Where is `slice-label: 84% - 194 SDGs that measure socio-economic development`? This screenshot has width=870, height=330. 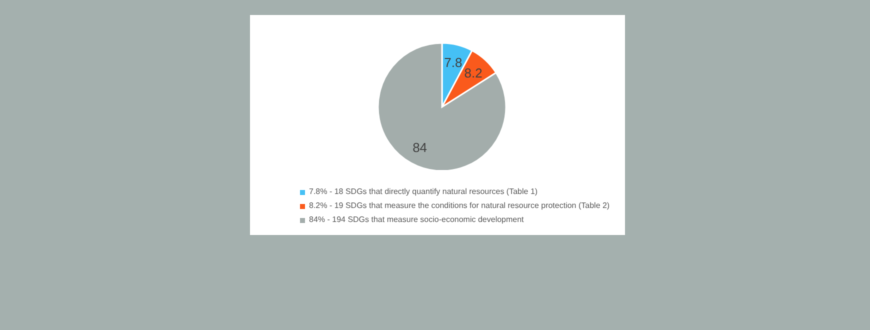
slice-label: 84% - 194 SDGs that measure socio-economic development is located at coordinates (416, 220).